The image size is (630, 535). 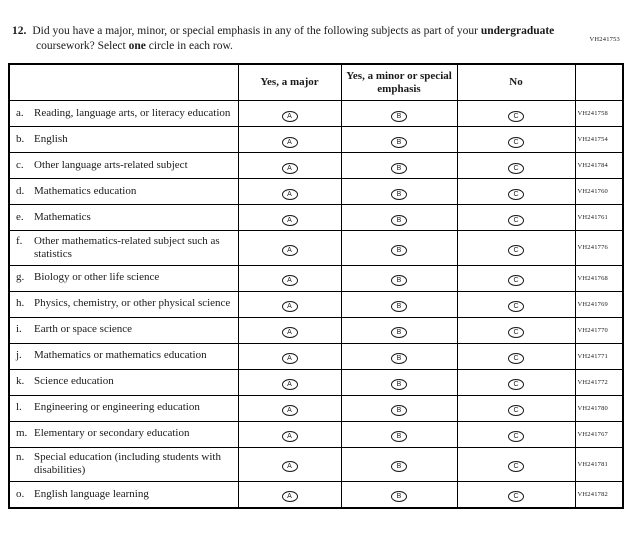 I want to click on table-row: k. Science education A B C VH241772, so click(x=316, y=382).